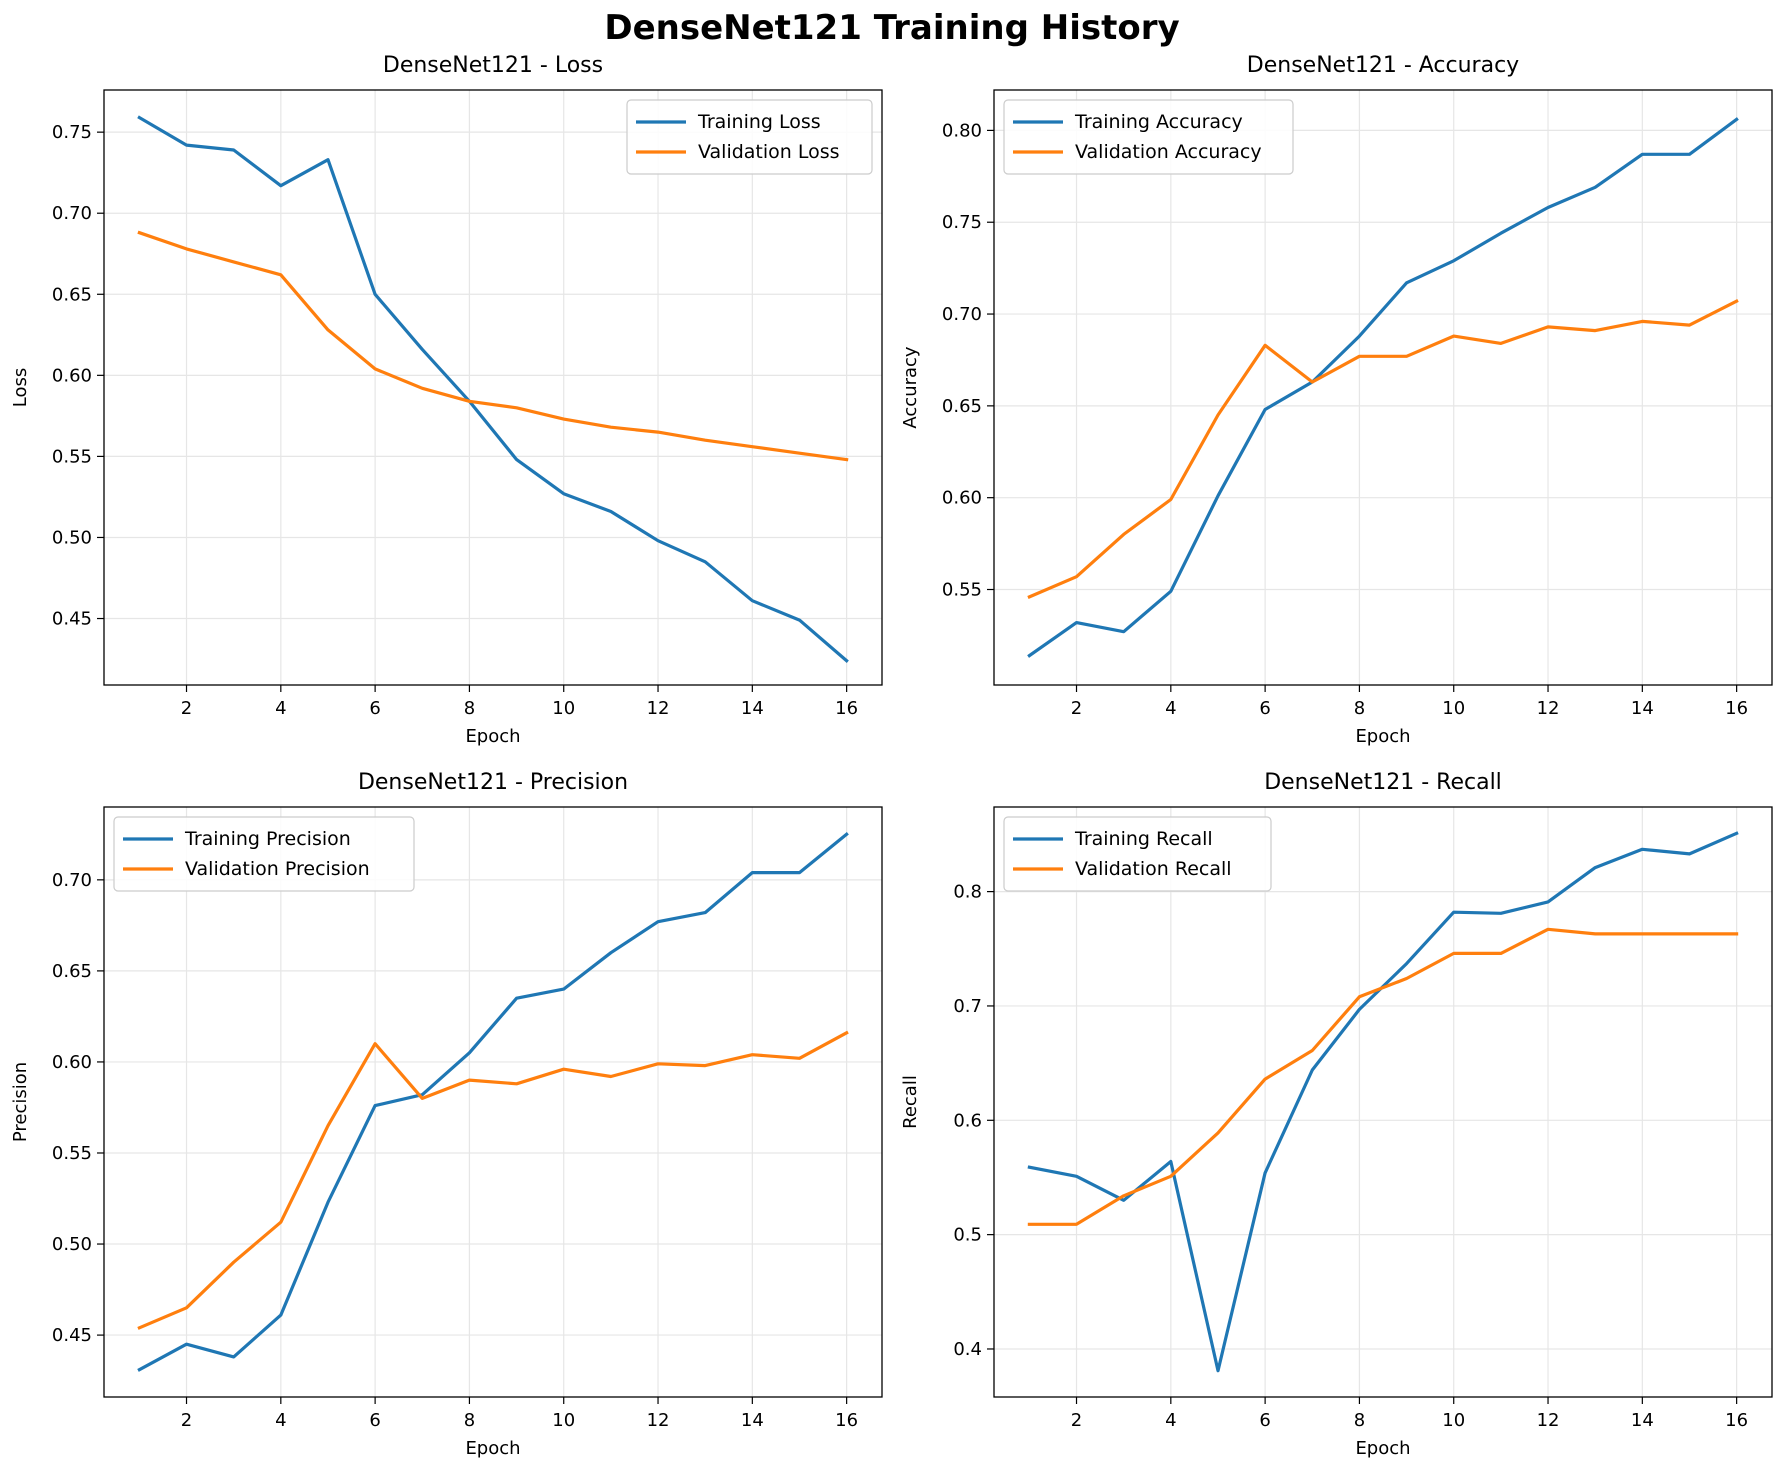 This screenshot has width=1784, height=1475. I want to click on subplot-title: DenseNet121 - Loss, so click(493, 65).